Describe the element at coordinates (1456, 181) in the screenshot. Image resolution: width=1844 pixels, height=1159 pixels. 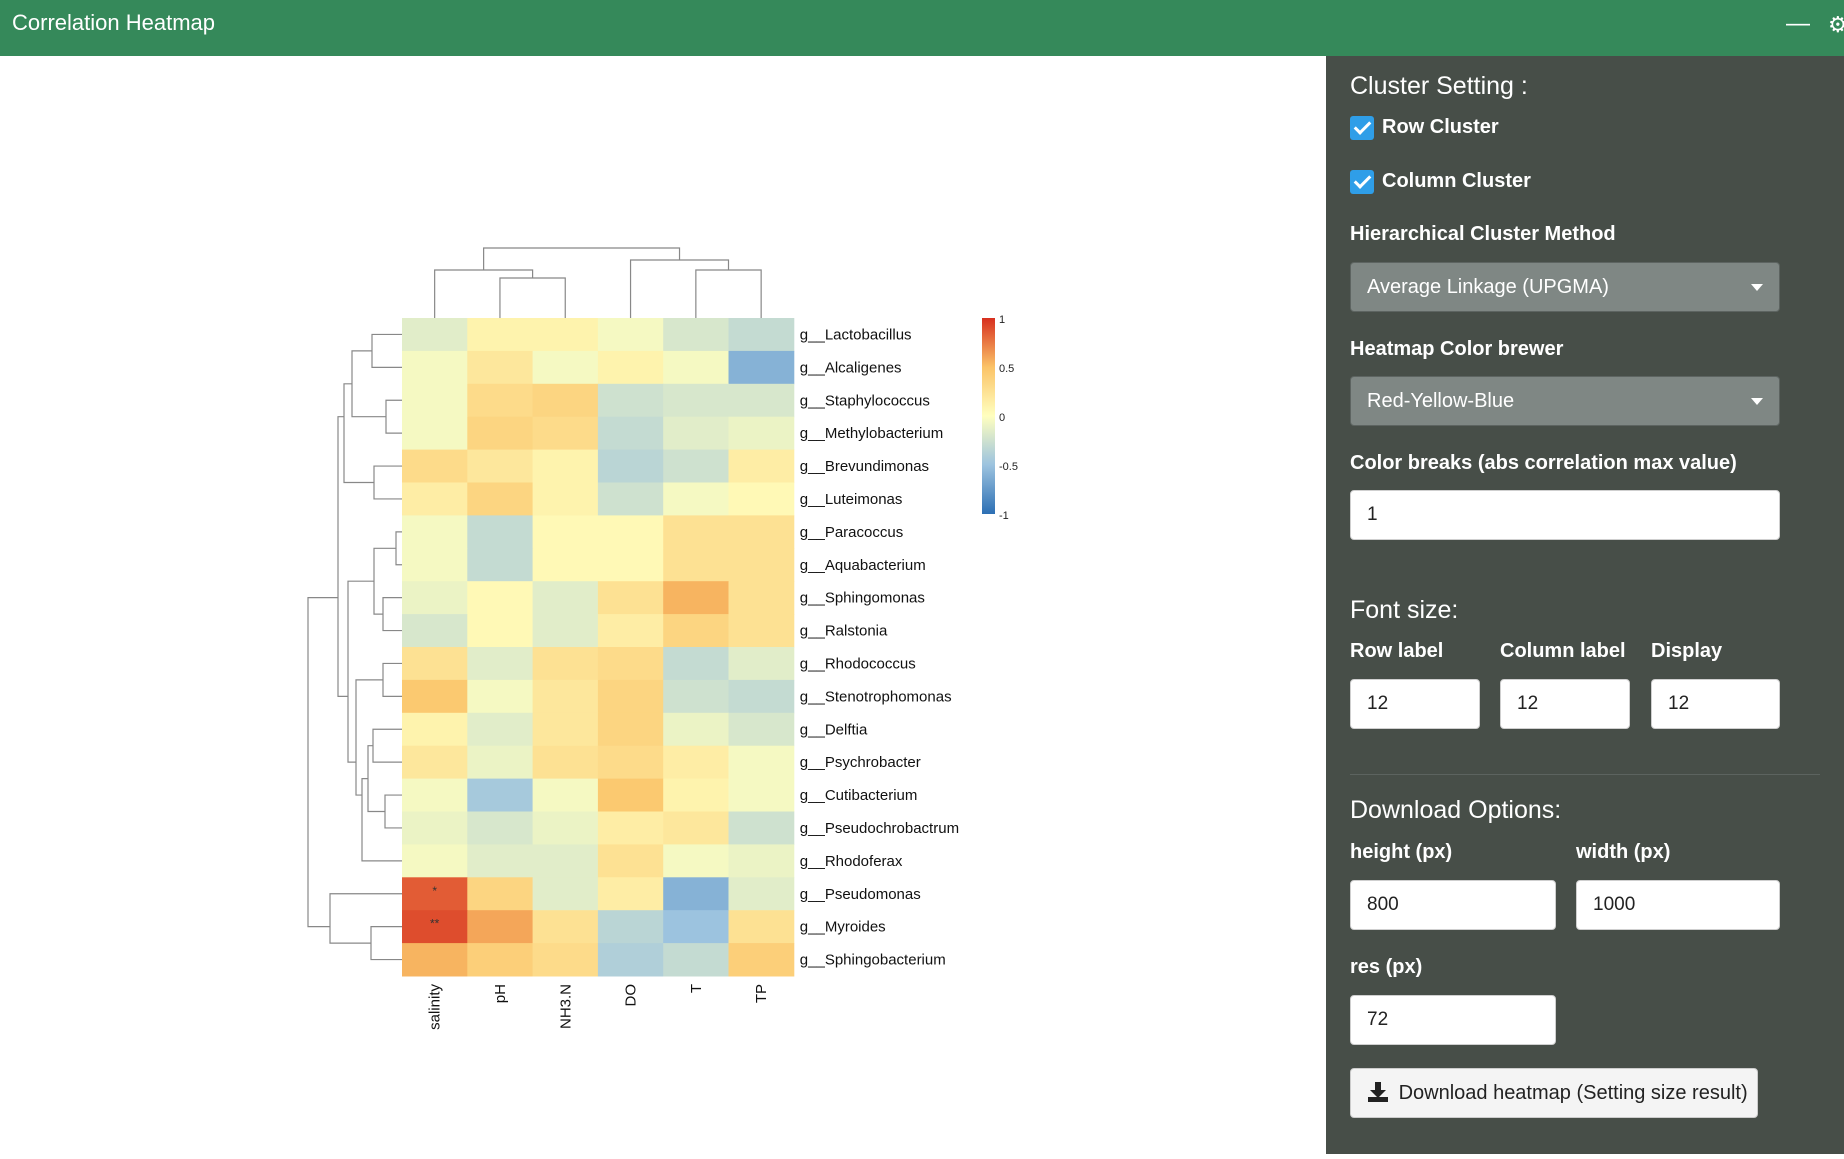
I see `column-cluster-label: Column Cluster` at that location.